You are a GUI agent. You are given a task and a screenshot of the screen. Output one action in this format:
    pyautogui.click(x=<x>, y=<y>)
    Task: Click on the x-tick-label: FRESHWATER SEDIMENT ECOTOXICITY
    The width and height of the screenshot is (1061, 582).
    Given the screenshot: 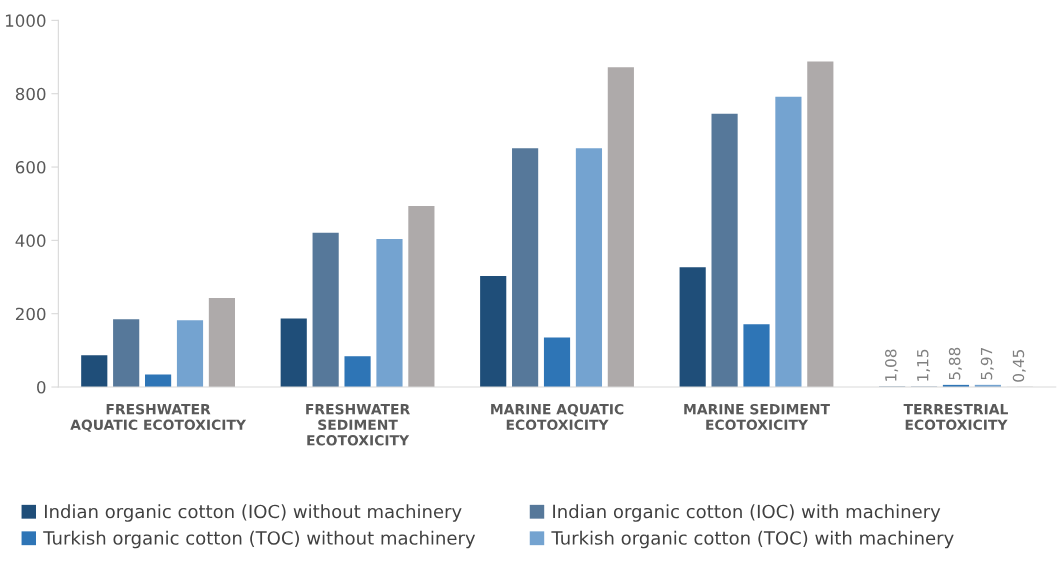 What is the action you would take?
    pyautogui.click(x=358, y=424)
    